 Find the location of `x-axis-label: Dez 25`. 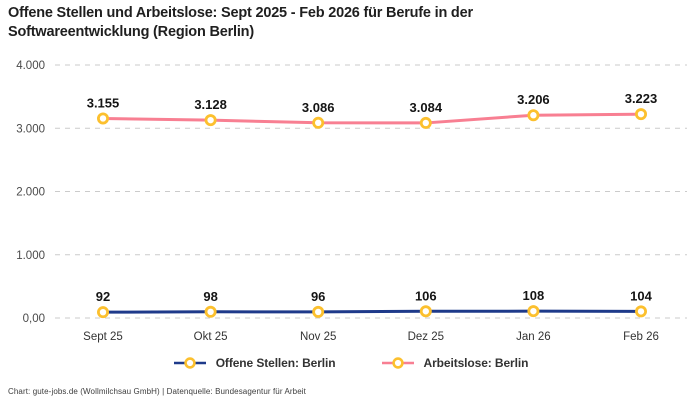

x-axis-label: Dez 25 is located at coordinates (426, 337).